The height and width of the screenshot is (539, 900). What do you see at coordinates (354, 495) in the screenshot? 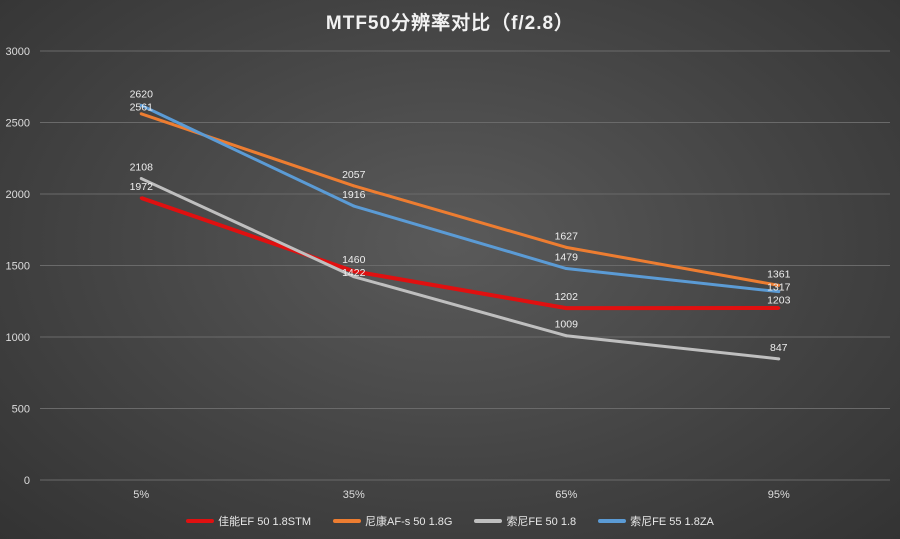
I see `x-tick-label: 35%` at bounding box center [354, 495].